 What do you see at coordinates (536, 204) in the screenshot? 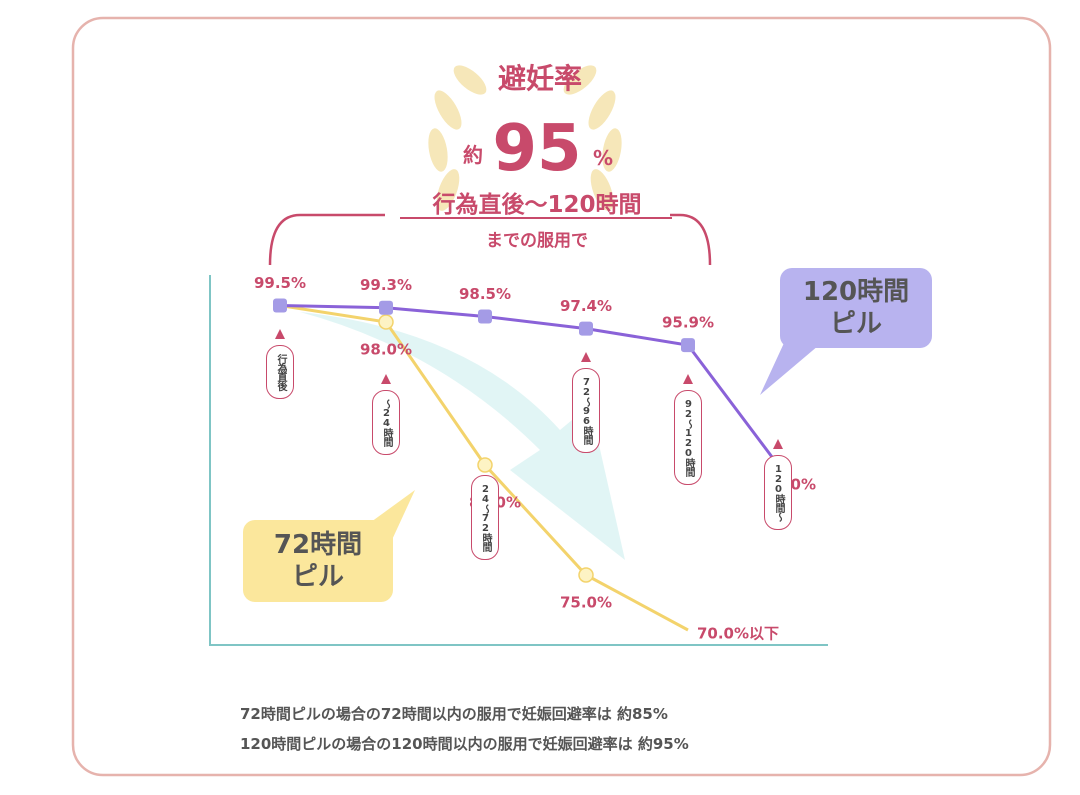
I see `headline-range: 行為直後〜120時間` at bounding box center [536, 204].